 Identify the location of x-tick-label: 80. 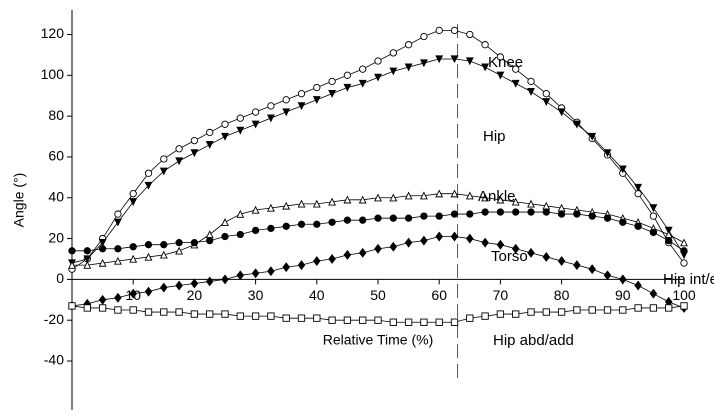
(562, 295).